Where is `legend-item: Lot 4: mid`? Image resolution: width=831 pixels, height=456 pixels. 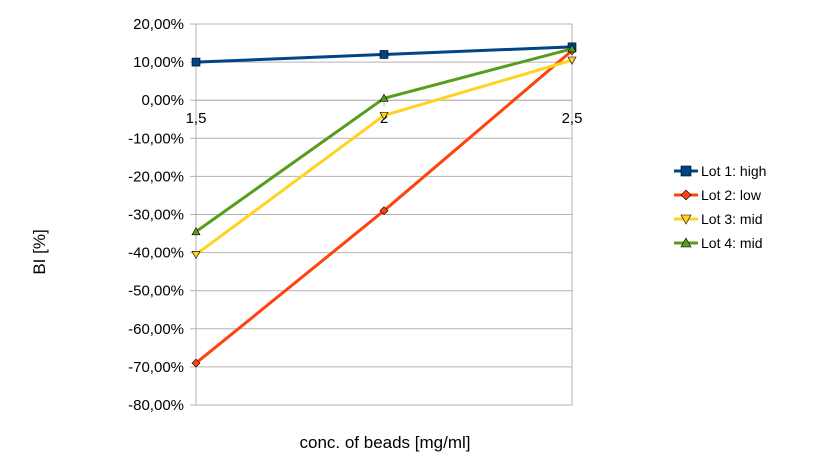 legend-item: Lot 4: mid is located at coordinates (718, 243).